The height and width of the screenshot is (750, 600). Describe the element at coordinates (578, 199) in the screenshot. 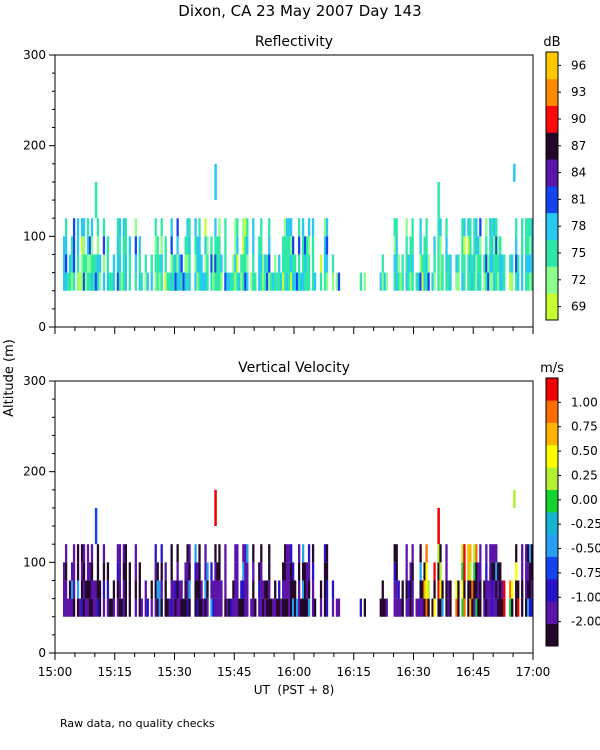

I see `colorbar-tick-label: 81` at that location.